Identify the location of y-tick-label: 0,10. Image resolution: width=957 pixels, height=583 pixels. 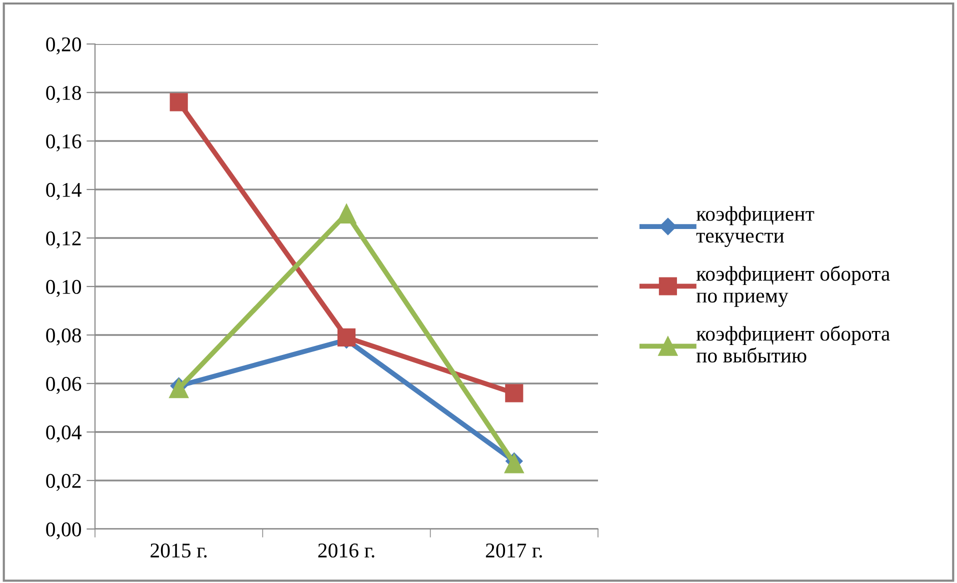
(64, 288).